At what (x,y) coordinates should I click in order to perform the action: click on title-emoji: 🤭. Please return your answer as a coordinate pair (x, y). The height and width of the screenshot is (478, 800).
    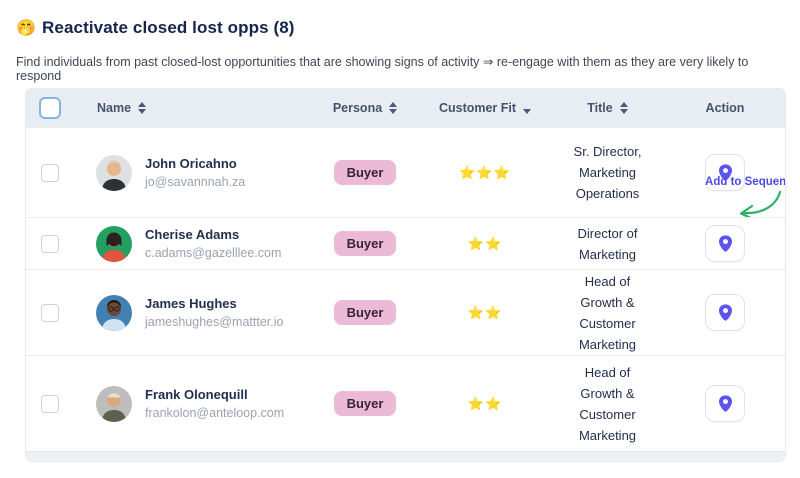
    Looking at the image, I should click on (26, 28).